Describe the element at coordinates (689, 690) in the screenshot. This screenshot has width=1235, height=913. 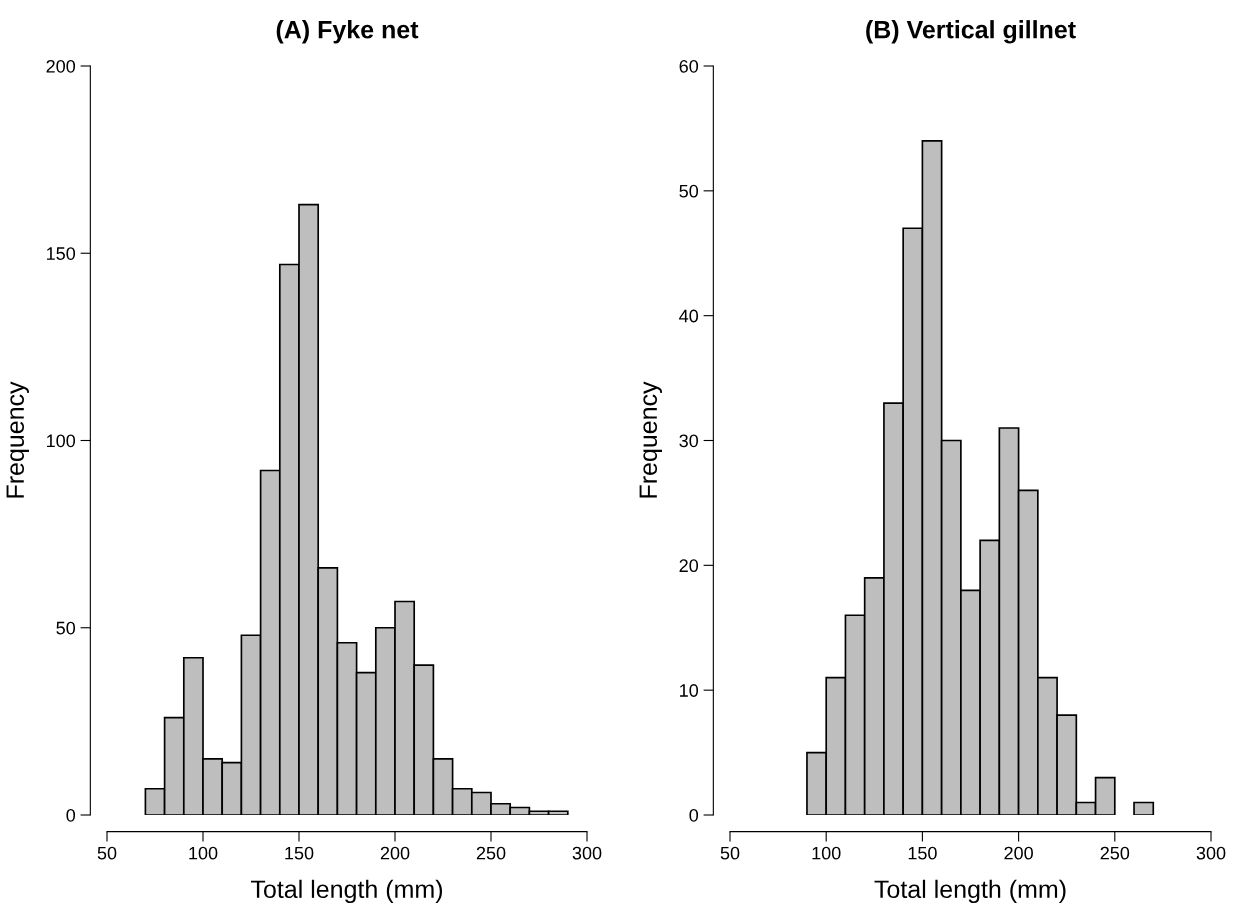
I see `y-tick-label: 10` at that location.